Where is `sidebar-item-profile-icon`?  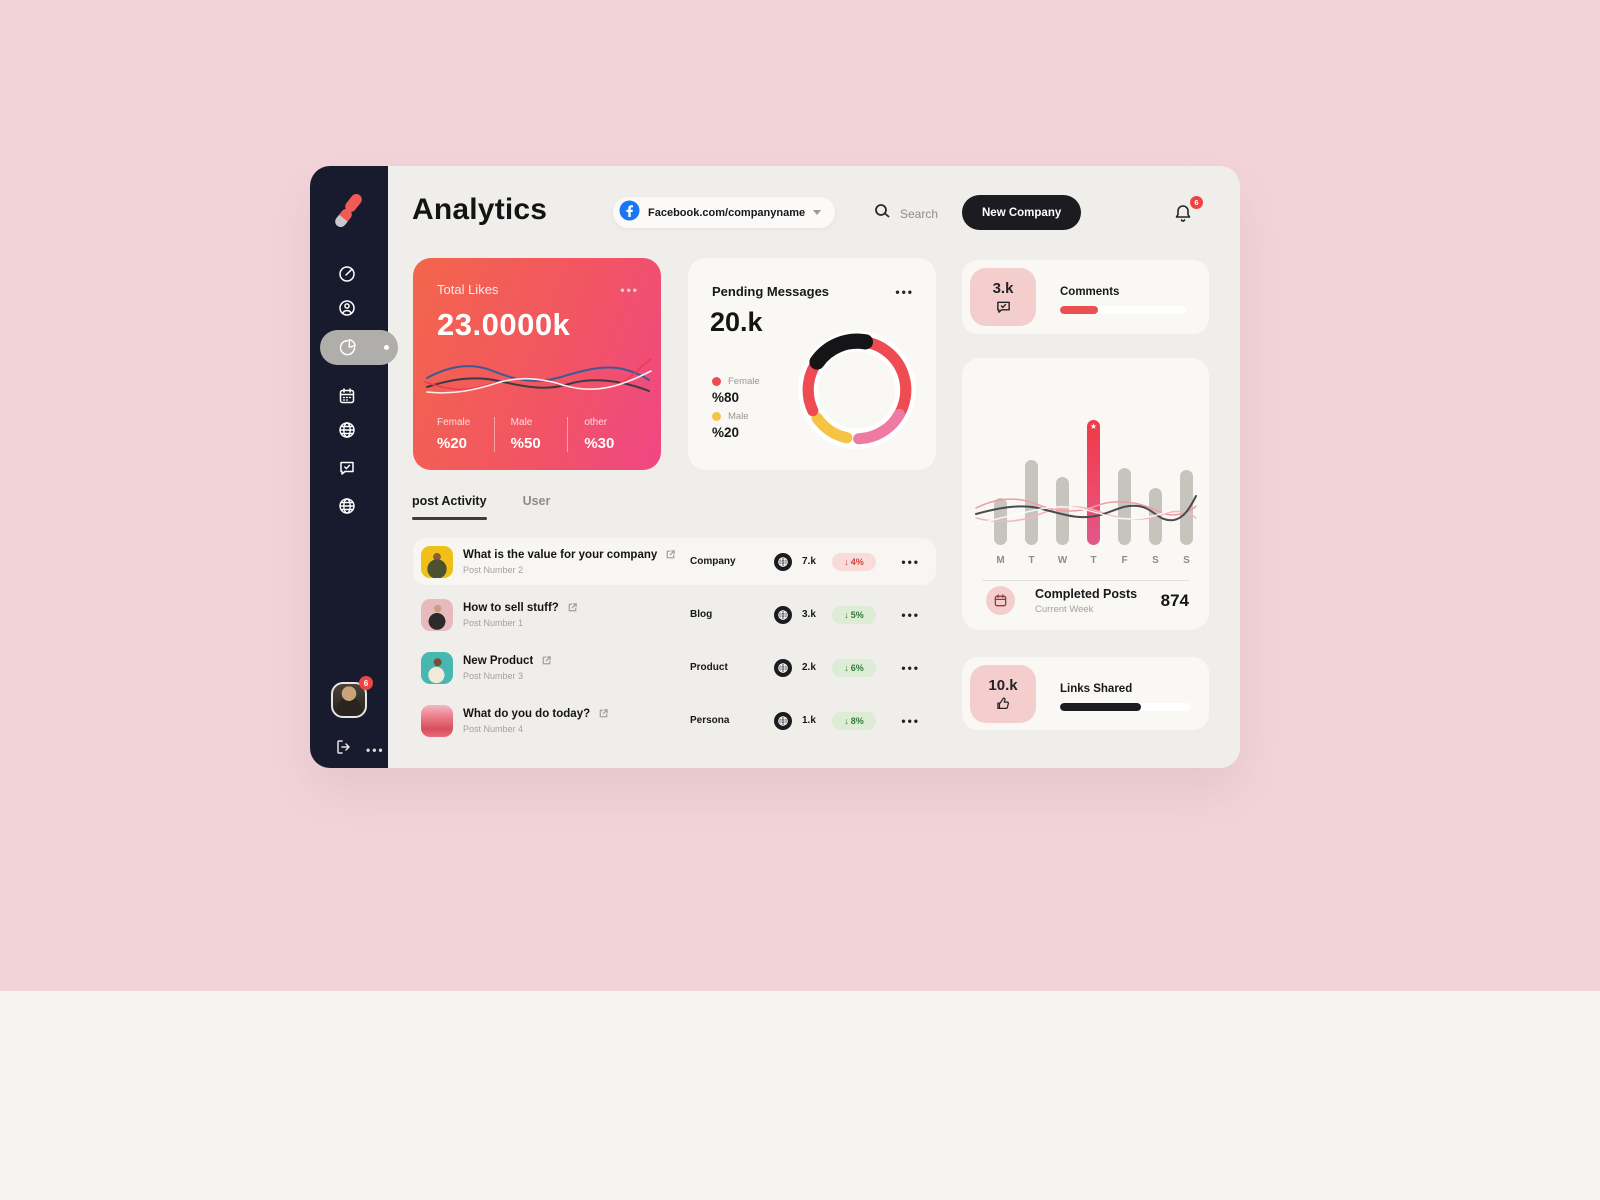 sidebar-item-profile-icon is located at coordinates (347, 308).